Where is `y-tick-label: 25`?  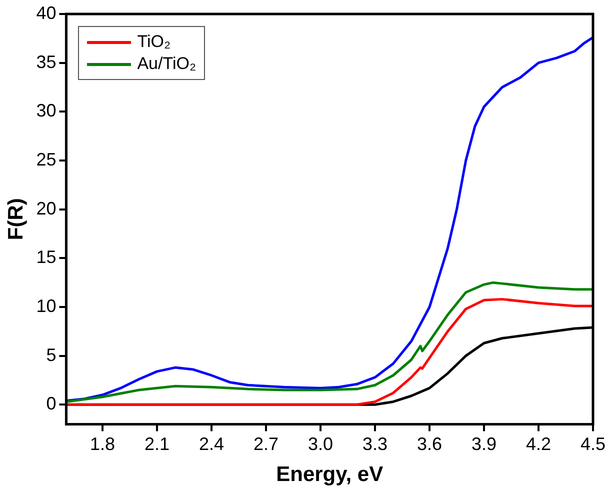 y-tick-label: 25 is located at coordinates (46, 159).